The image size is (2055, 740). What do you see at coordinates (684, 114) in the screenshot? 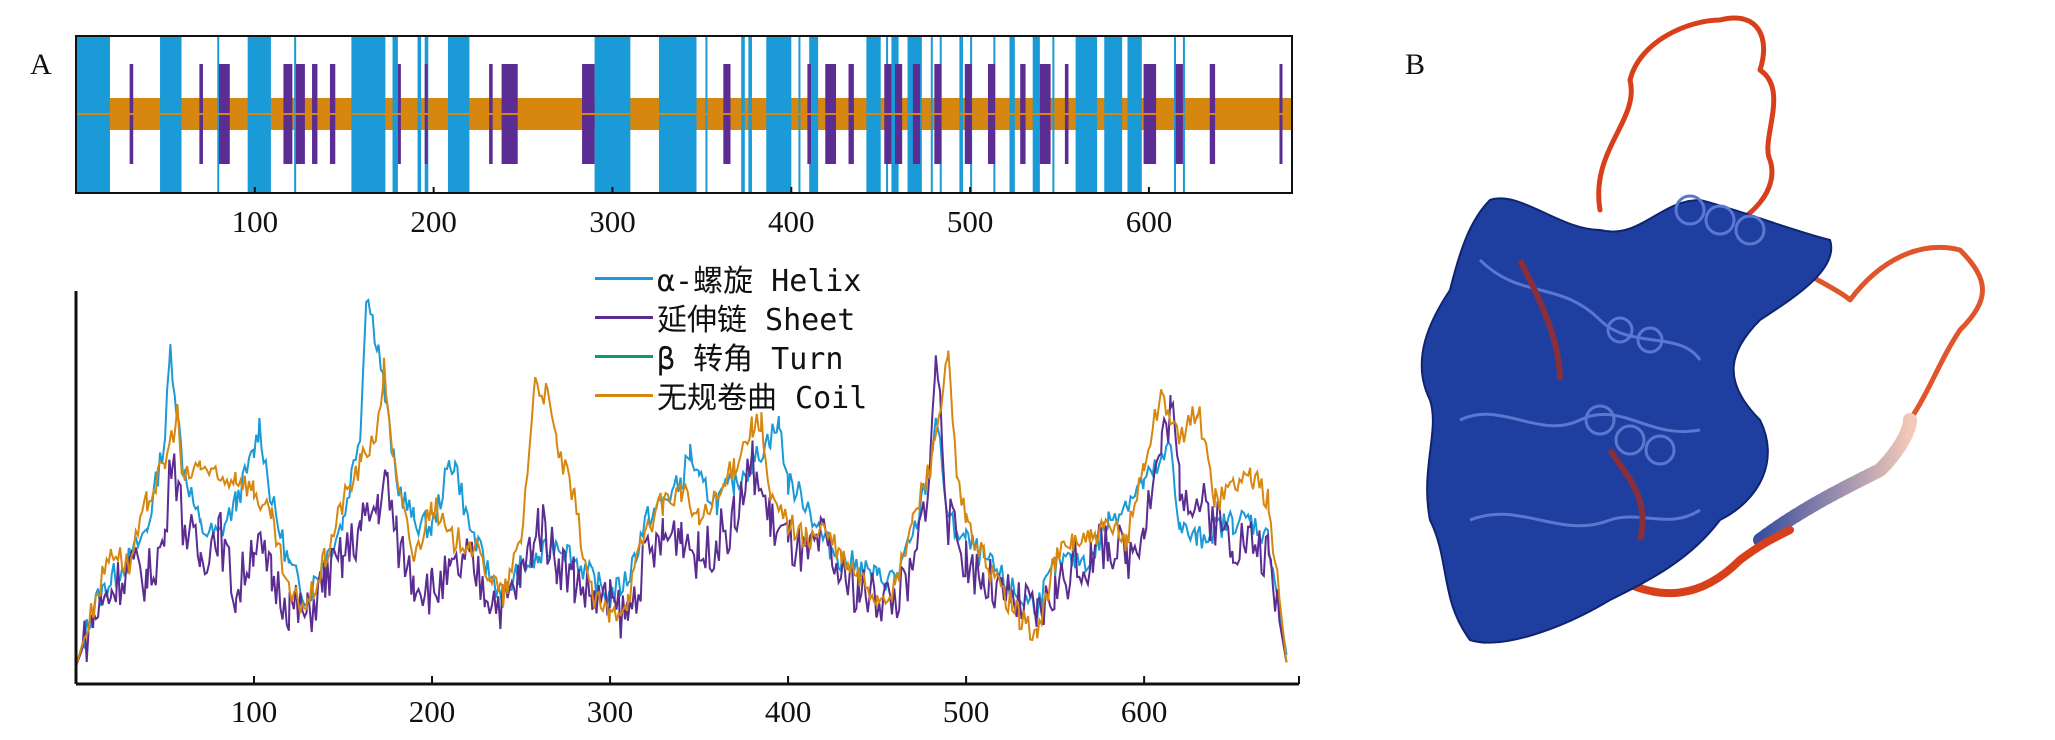
I see `track-frame` at bounding box center [684, 114].